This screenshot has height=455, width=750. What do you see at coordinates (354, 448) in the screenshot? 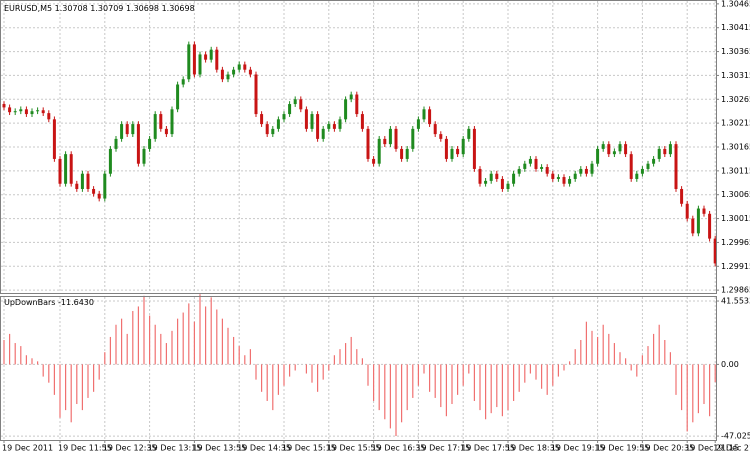
I see `x-tick-label: 19 Dec 15:55` at bounding box center [354, 448].